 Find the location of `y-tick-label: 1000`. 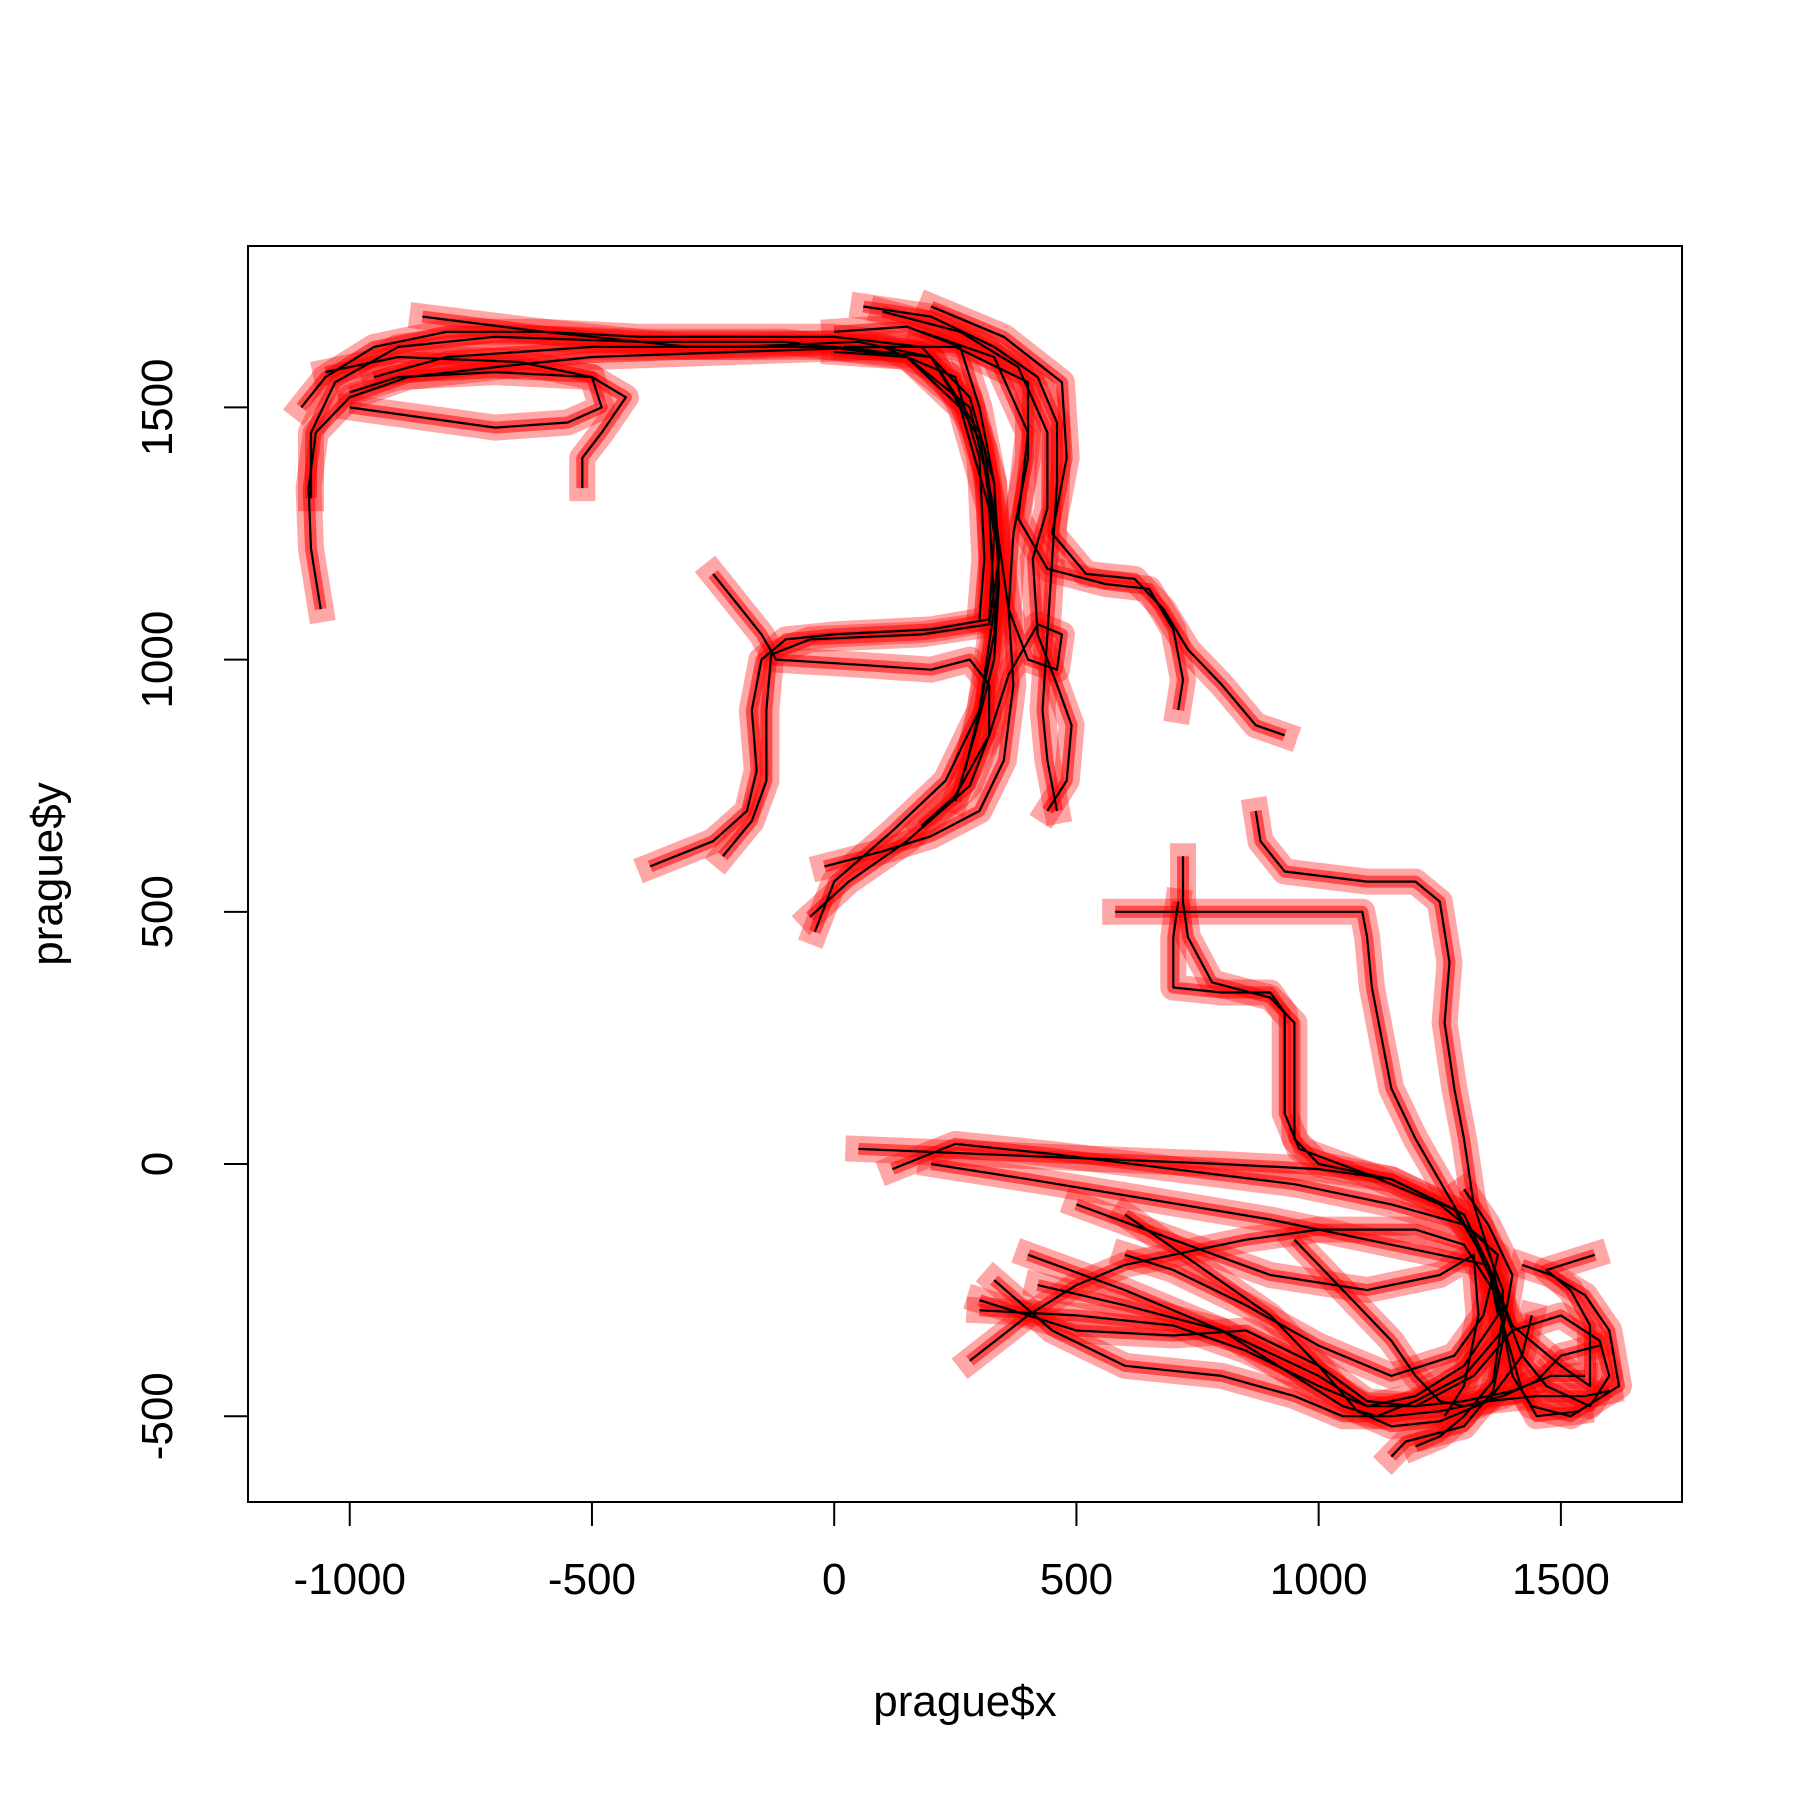

y-tick-label: 1000 is located at coordinates (157, 660).